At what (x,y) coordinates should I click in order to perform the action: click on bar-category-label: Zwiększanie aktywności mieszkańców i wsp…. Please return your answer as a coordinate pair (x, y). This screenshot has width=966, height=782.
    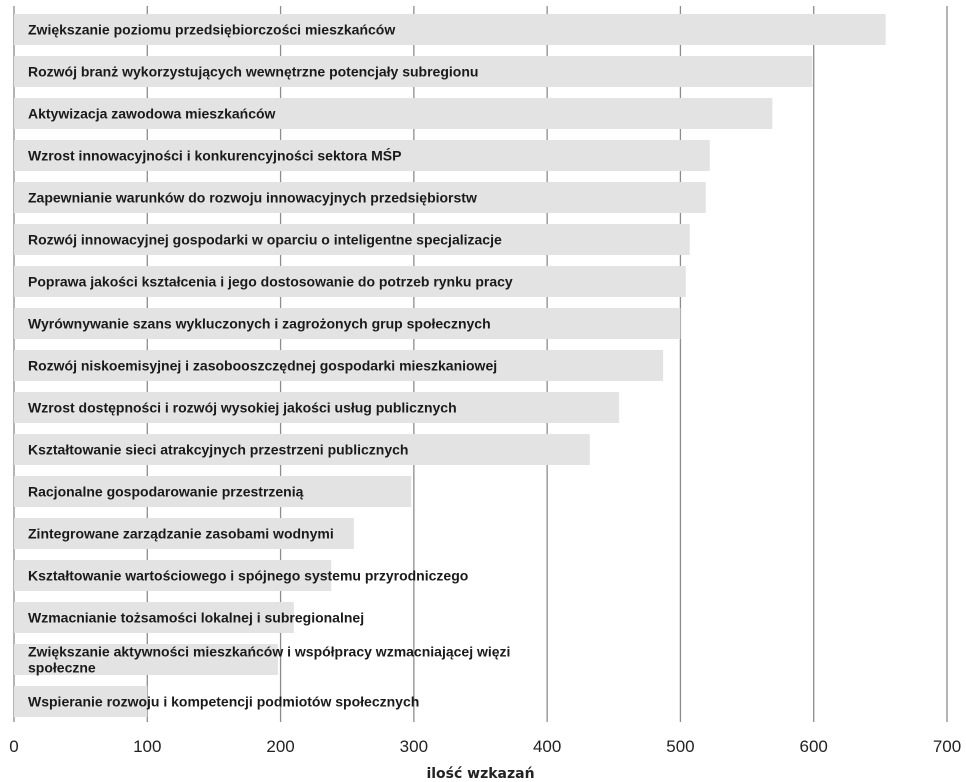
    Looking at the image, I should click on (269, 660).